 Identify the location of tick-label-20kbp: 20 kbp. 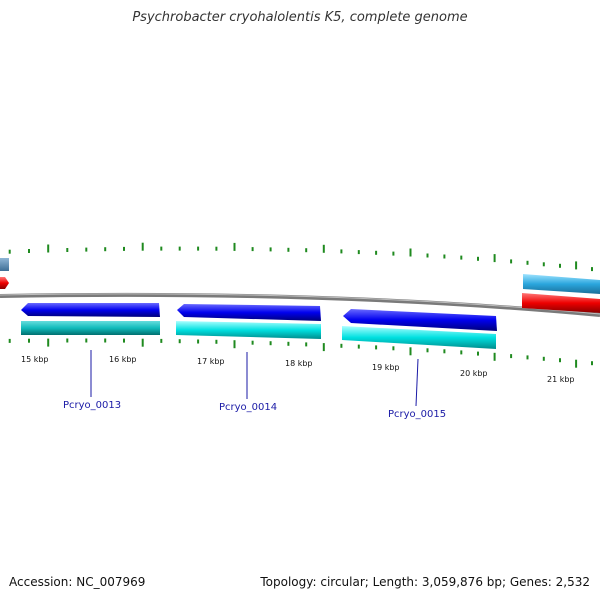
(474, 373).